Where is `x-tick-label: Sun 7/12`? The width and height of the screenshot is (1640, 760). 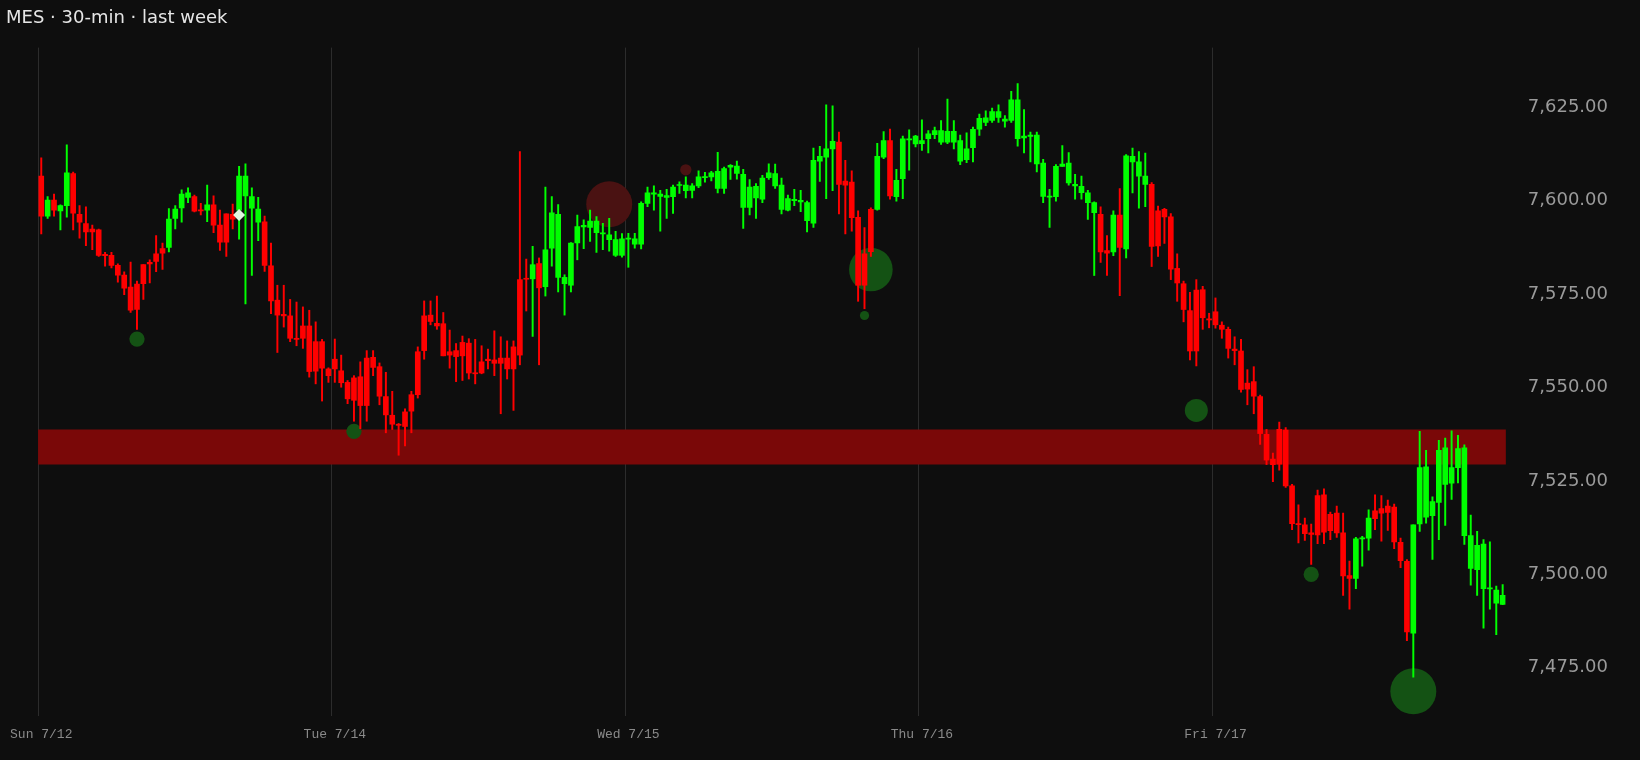 x-tick-label: Sun 7/12 is located at coordinates (41, 734).